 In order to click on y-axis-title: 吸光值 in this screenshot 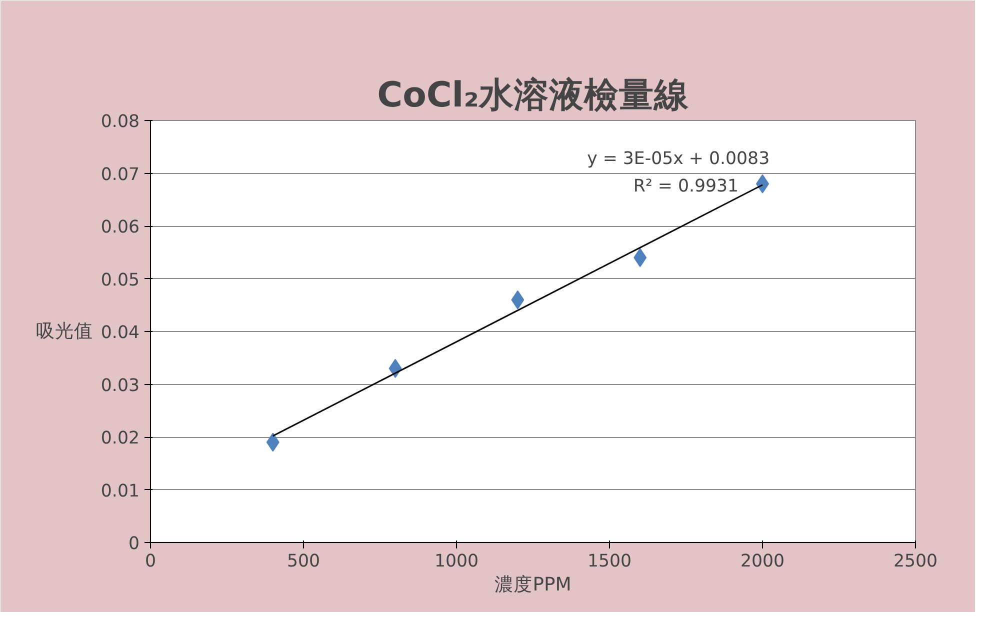, I will do `click(64, 331)`.